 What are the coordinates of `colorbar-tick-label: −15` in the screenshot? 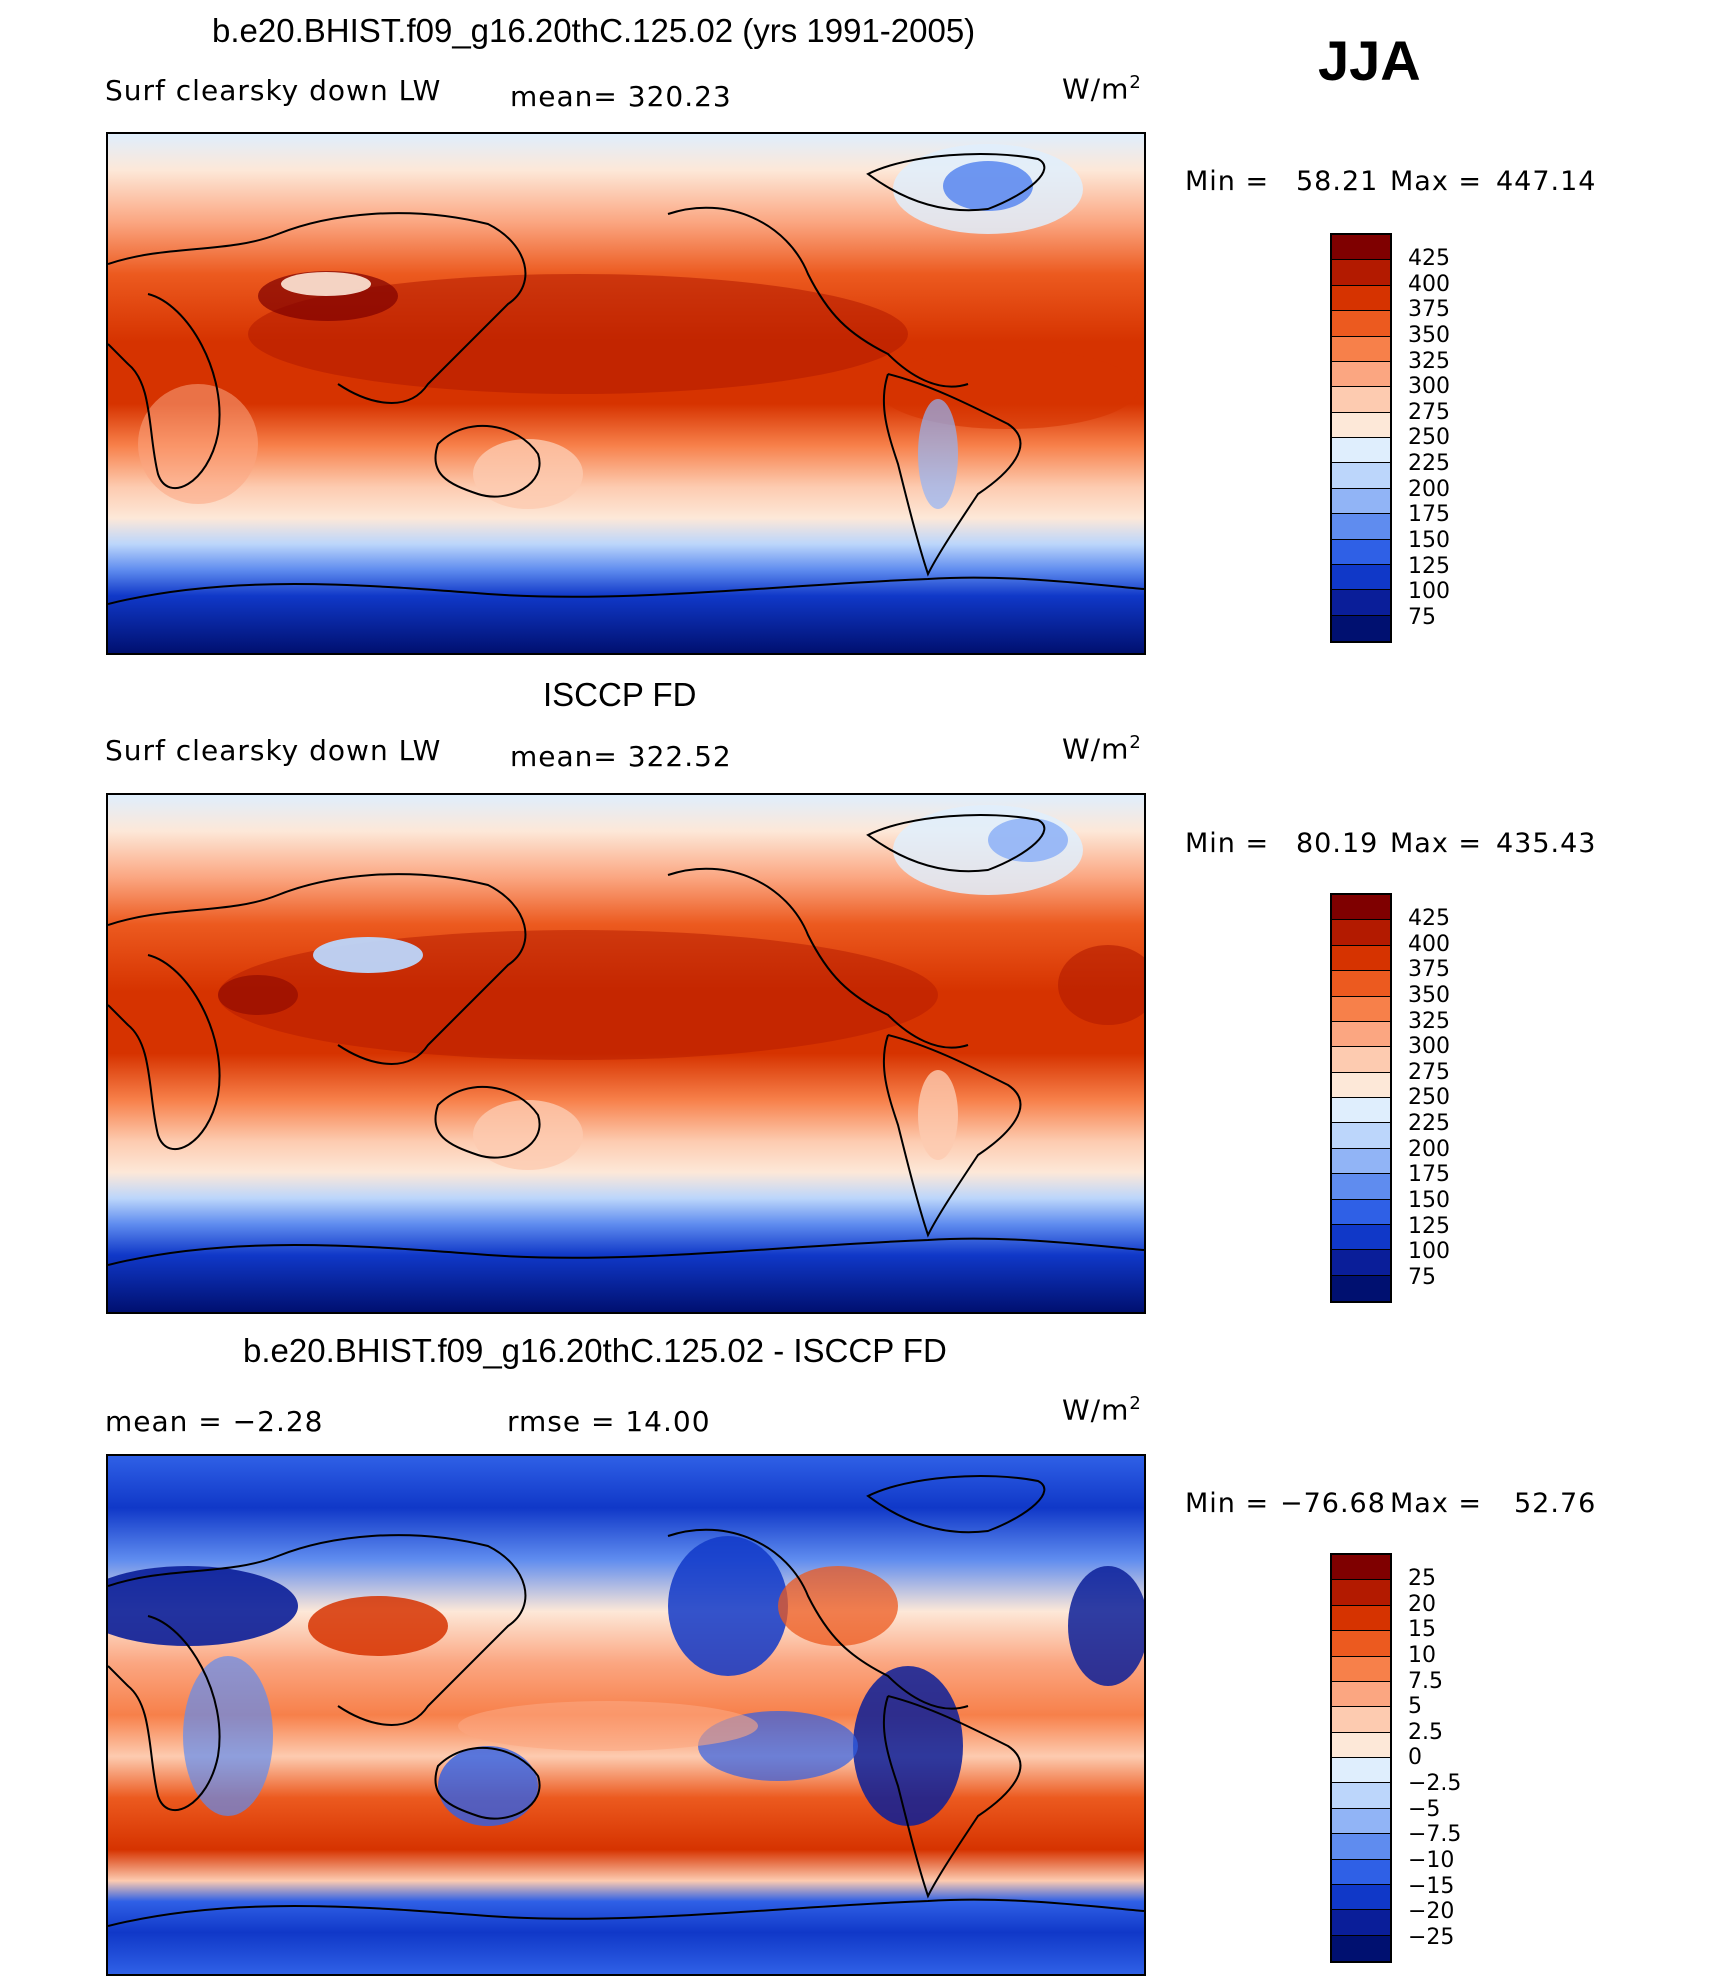 It's located at (1431, 1886).